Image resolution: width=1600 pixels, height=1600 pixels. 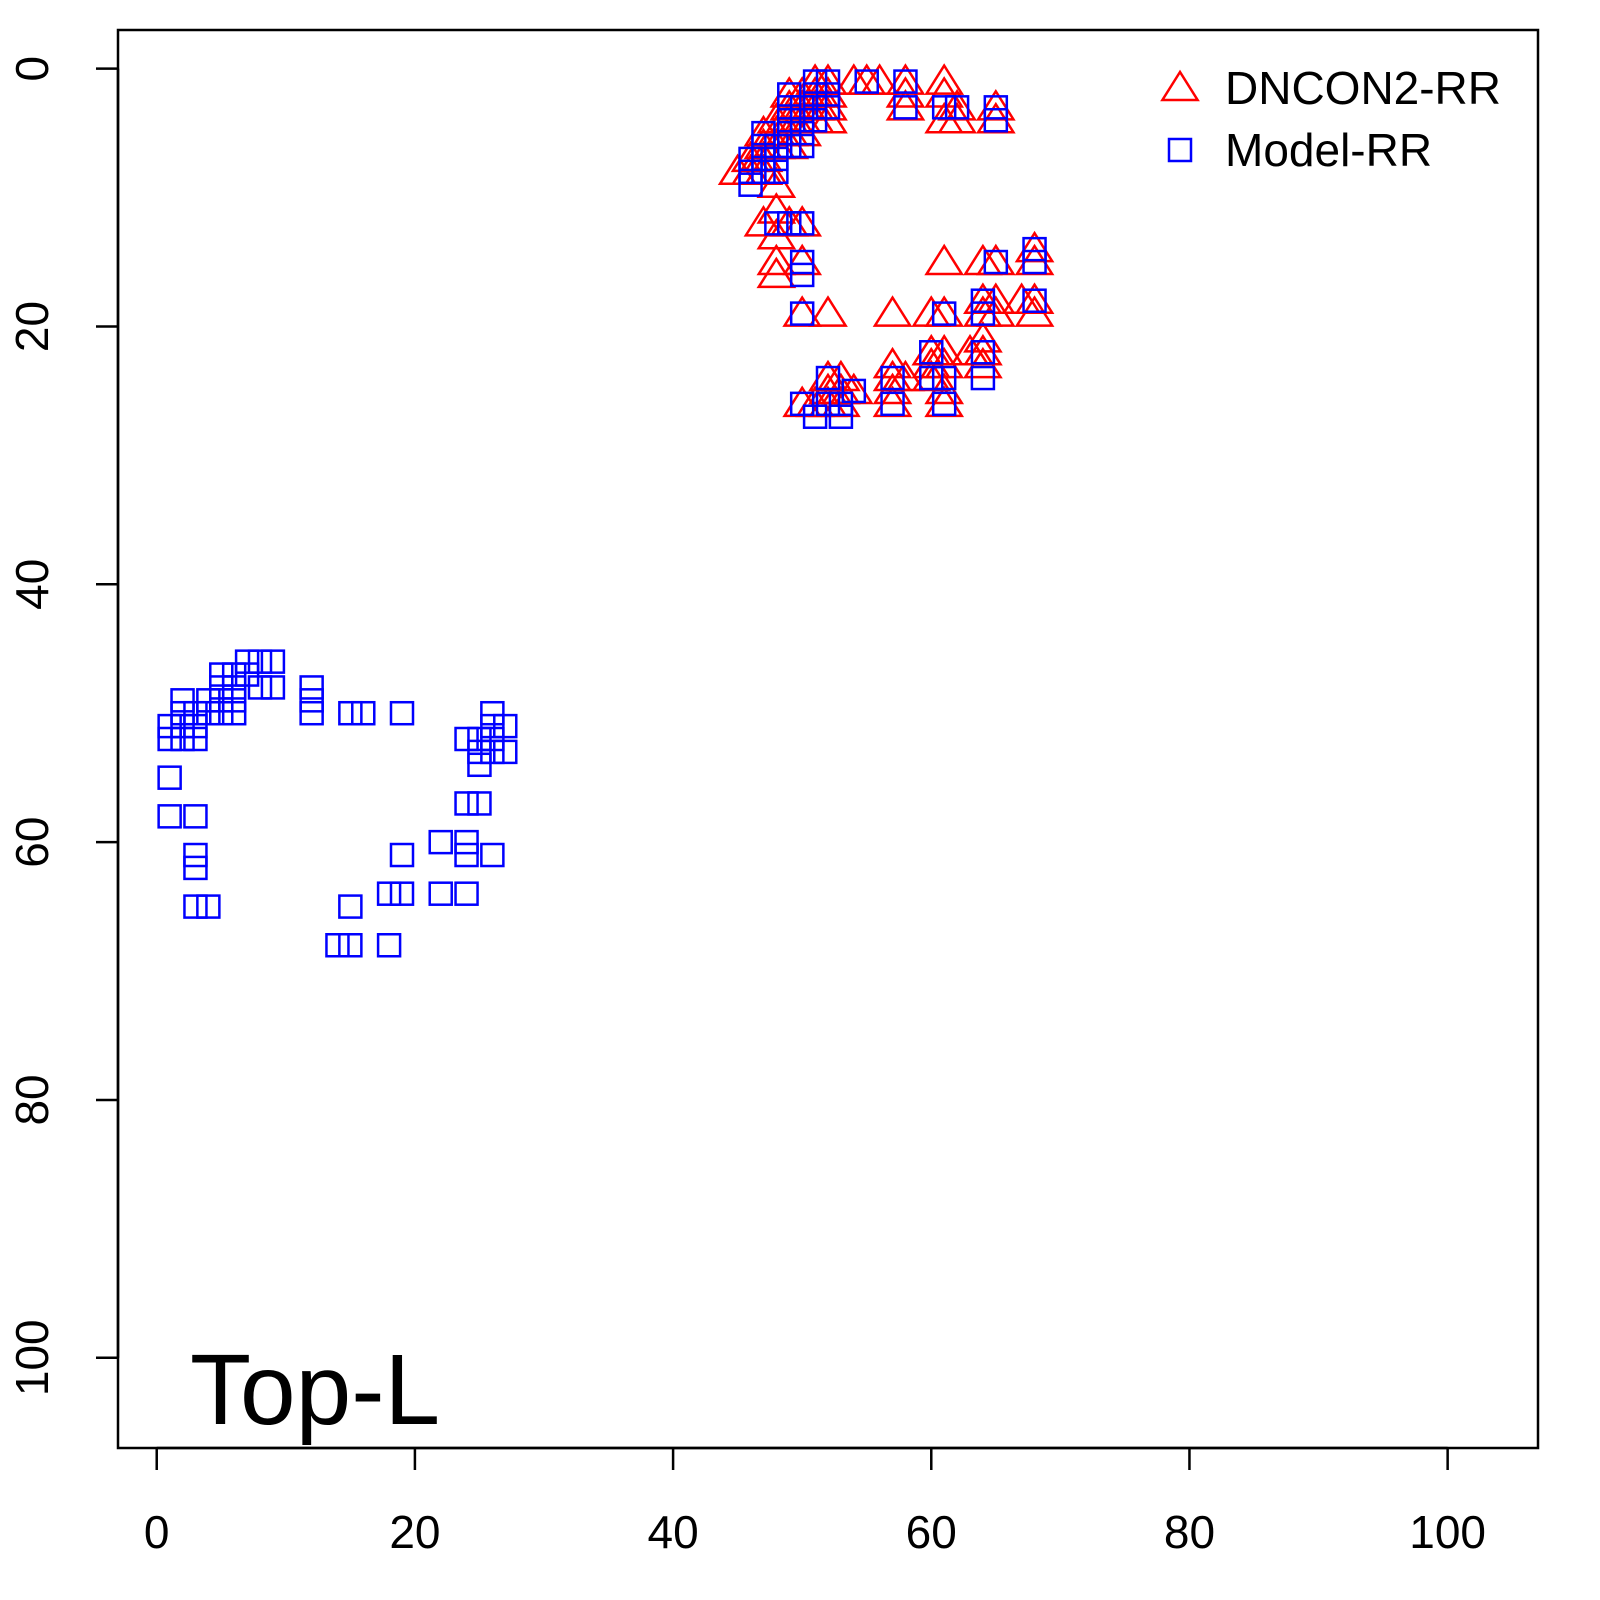 What do you see at coordinates (32, 69) in the screenshot?
I see `y-tick-label: 0` at bounding box center [32, 69].